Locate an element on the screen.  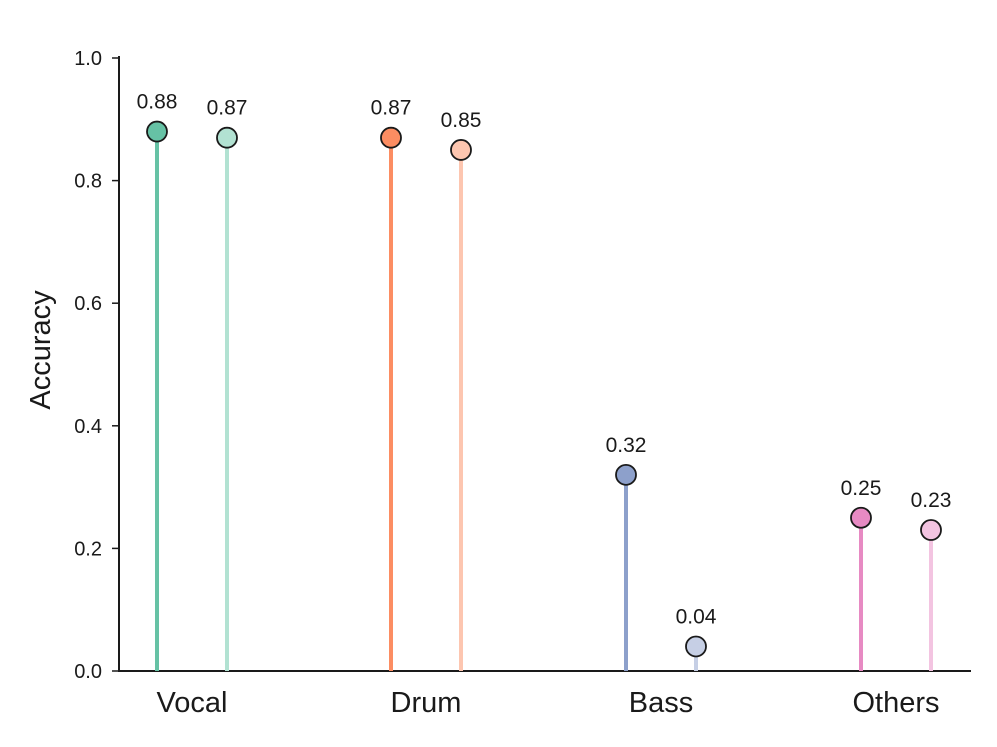
y-tick-labels: 0.0 0.2 0.4 0.6 0.8 1.0 is located at coordinates (96, 365).